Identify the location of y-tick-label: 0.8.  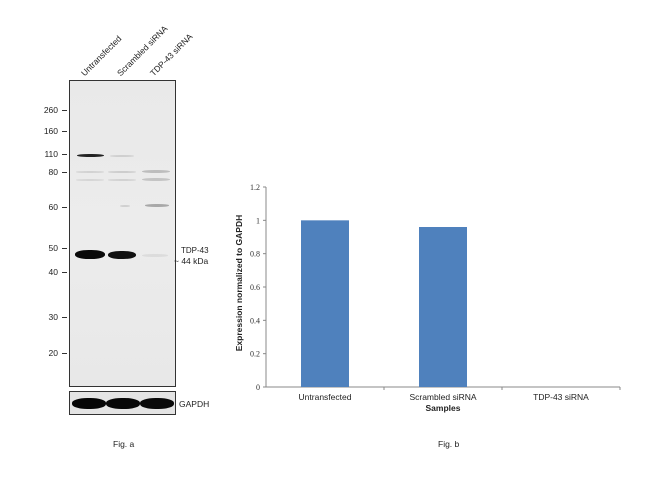
(255, 254).